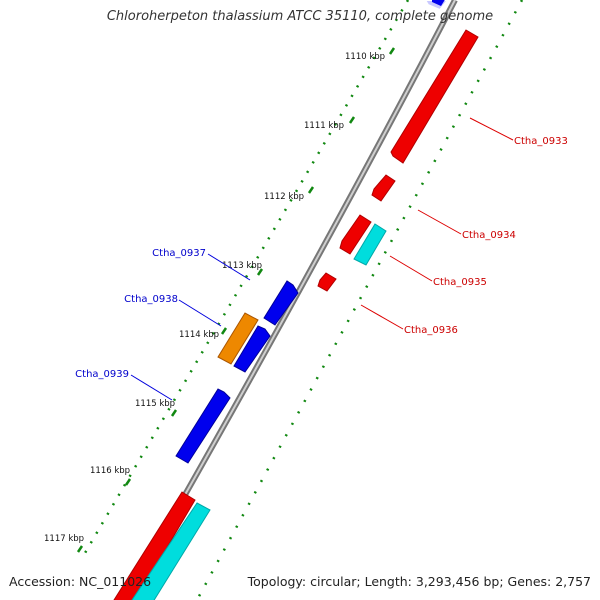  I want to click on gene-label-ctha-0937: Ctha_0937, so click(179, 253).